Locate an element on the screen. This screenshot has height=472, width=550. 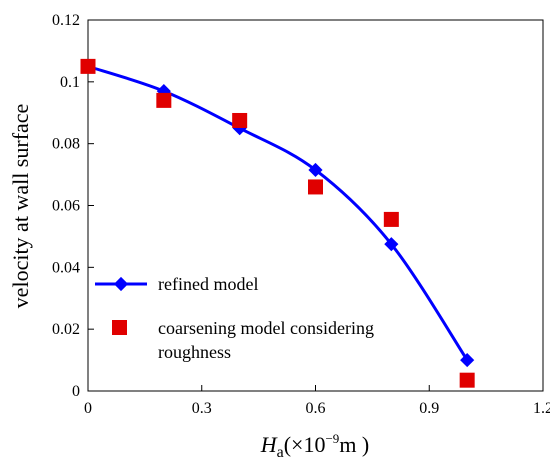
x-axis-label-exponent: −9 is located at coordinates (332, 438).